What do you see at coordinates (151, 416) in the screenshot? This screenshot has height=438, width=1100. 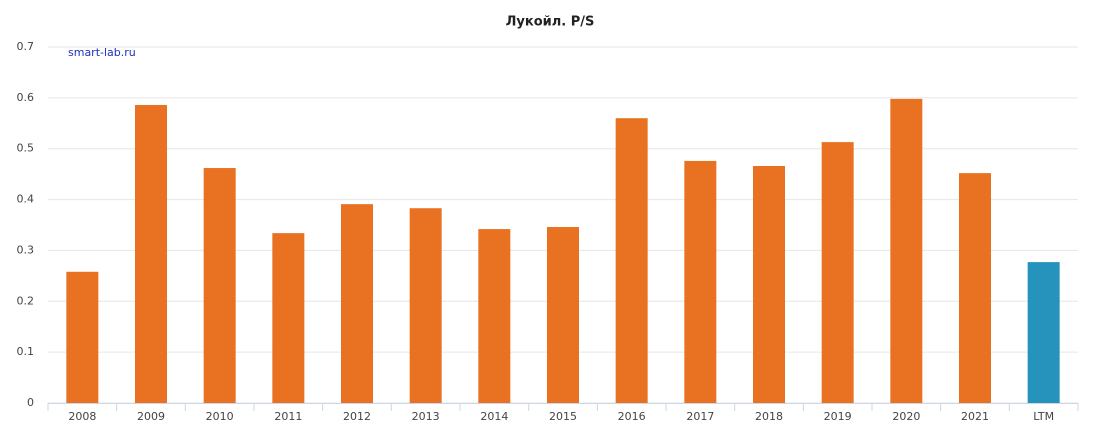 I see `x-tick-label: 2009` at bounding box center [151, 416].